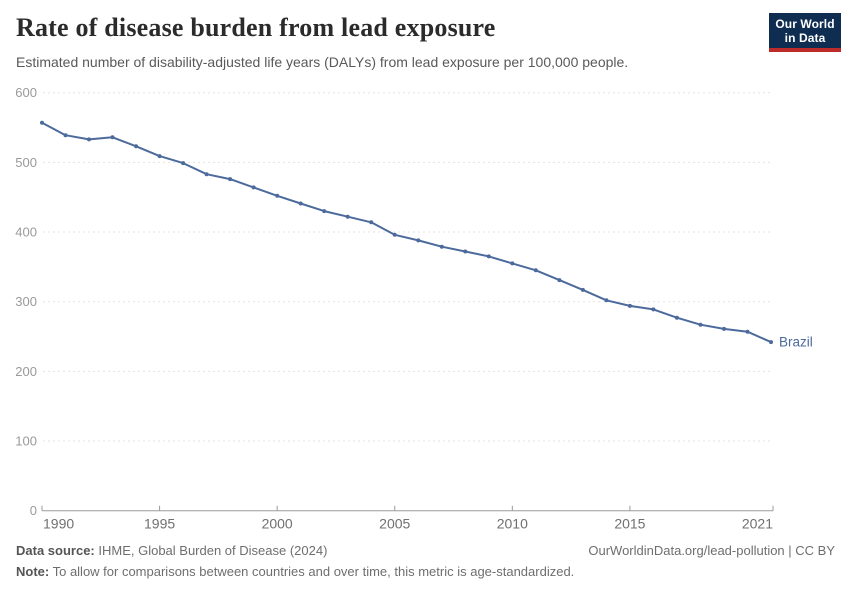 This screenshot has height=600, width=850. Describe the element at coordinates (55, 550) in the screenshot. I see `data-source-label: Data source:` at that location.